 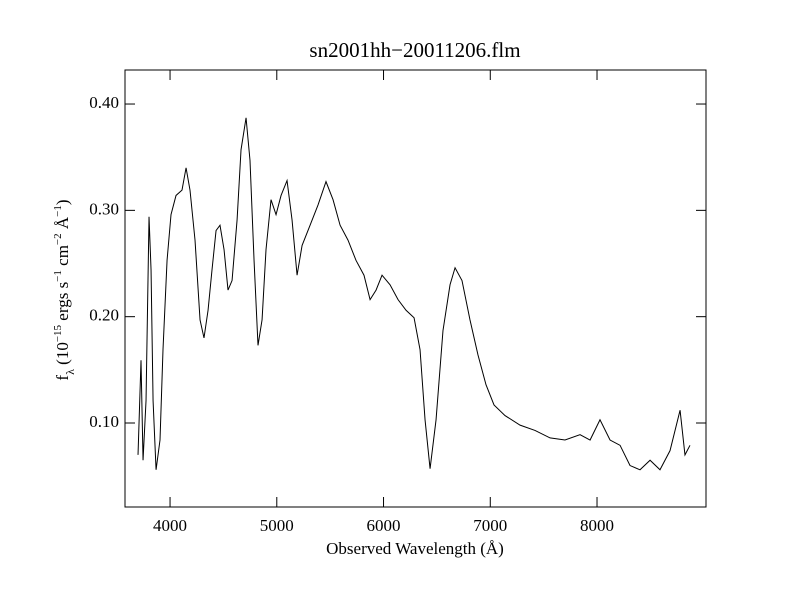 I want to click on y-label-part: f, so click(x=62, y=378).